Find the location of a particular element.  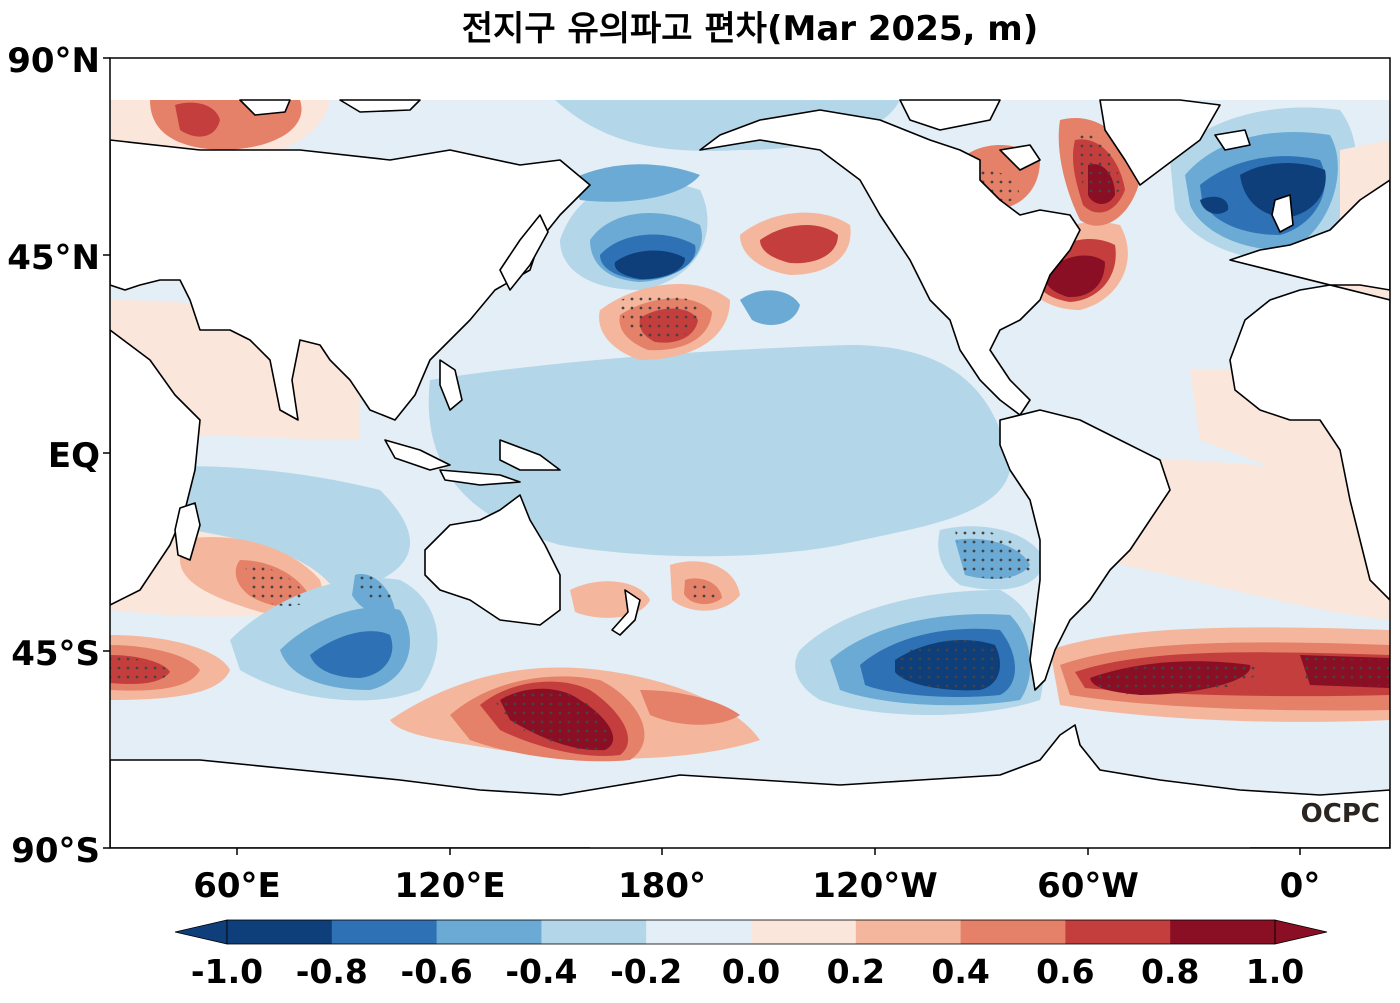

iceland-land is located at coordinates (1232, 140).